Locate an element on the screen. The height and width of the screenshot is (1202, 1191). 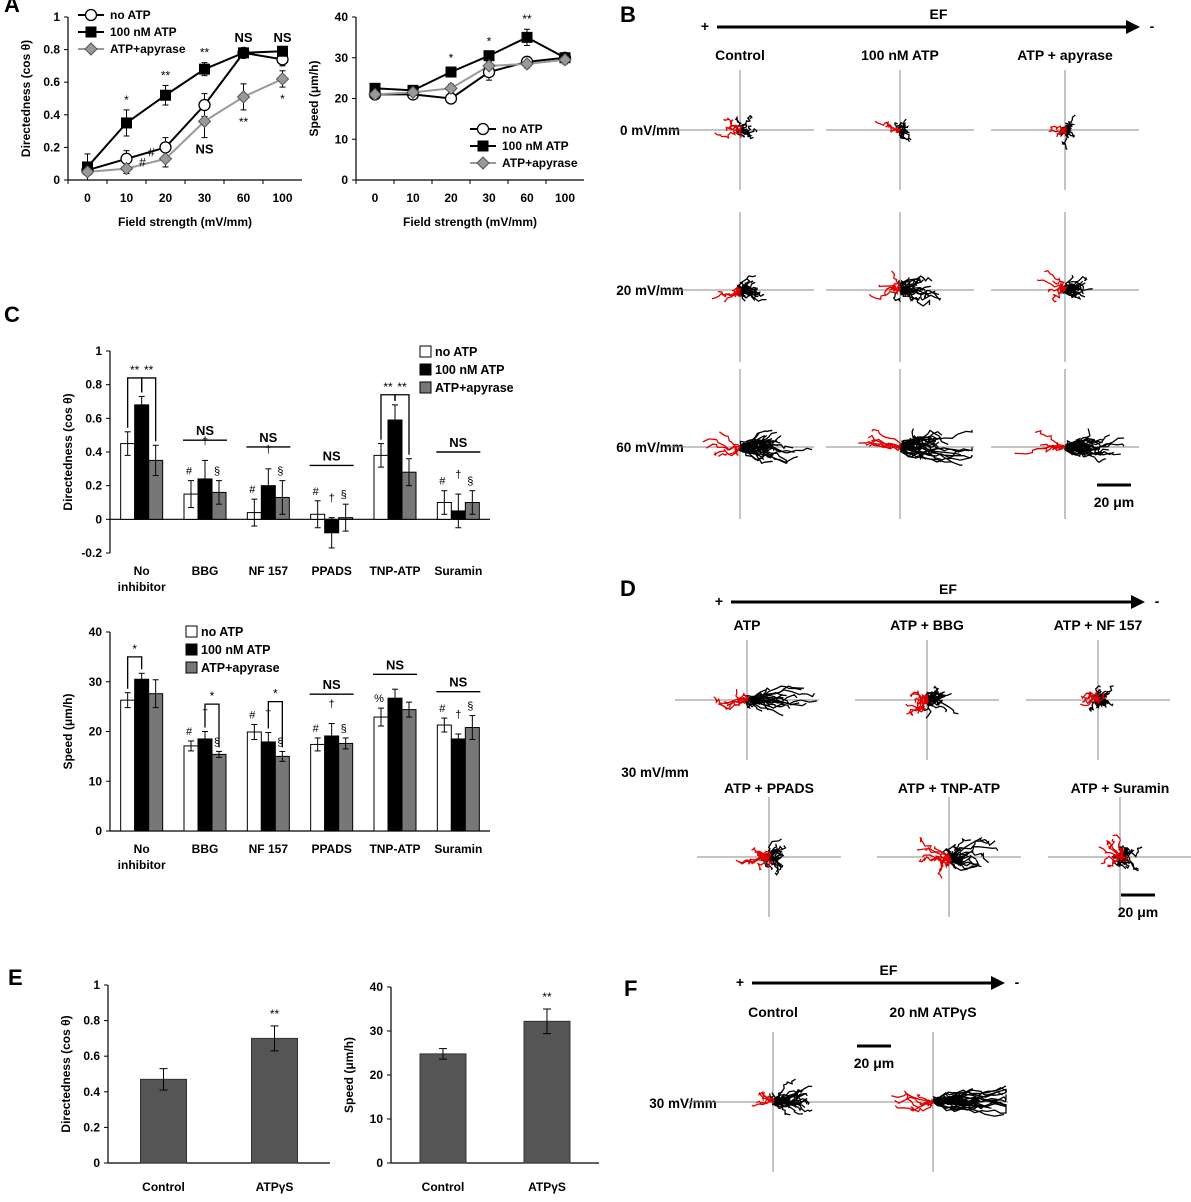
chart-c-speed-x-tick-label: PPADS is located at coordinates (331, 849).